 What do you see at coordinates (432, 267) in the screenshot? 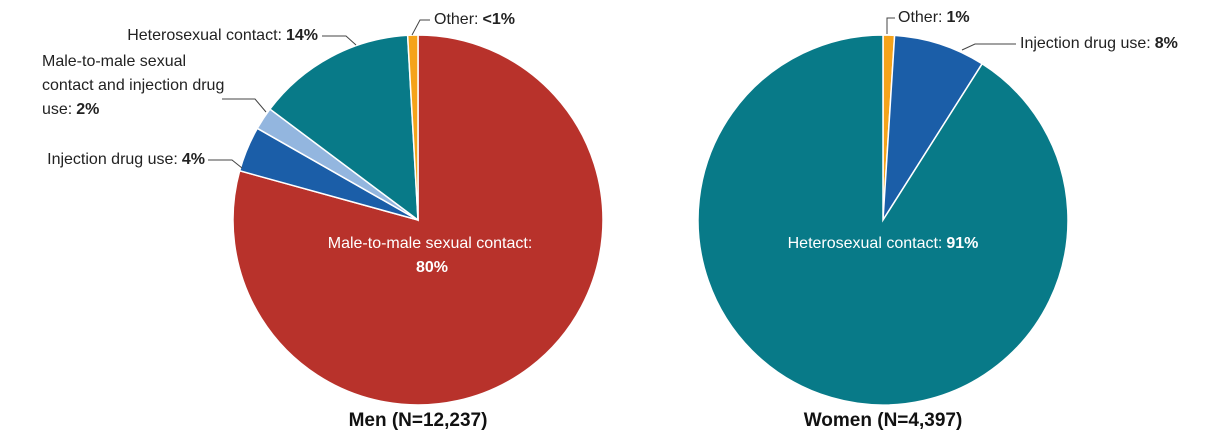
I see `value-label: 80%` at bounding box center [432, 267].